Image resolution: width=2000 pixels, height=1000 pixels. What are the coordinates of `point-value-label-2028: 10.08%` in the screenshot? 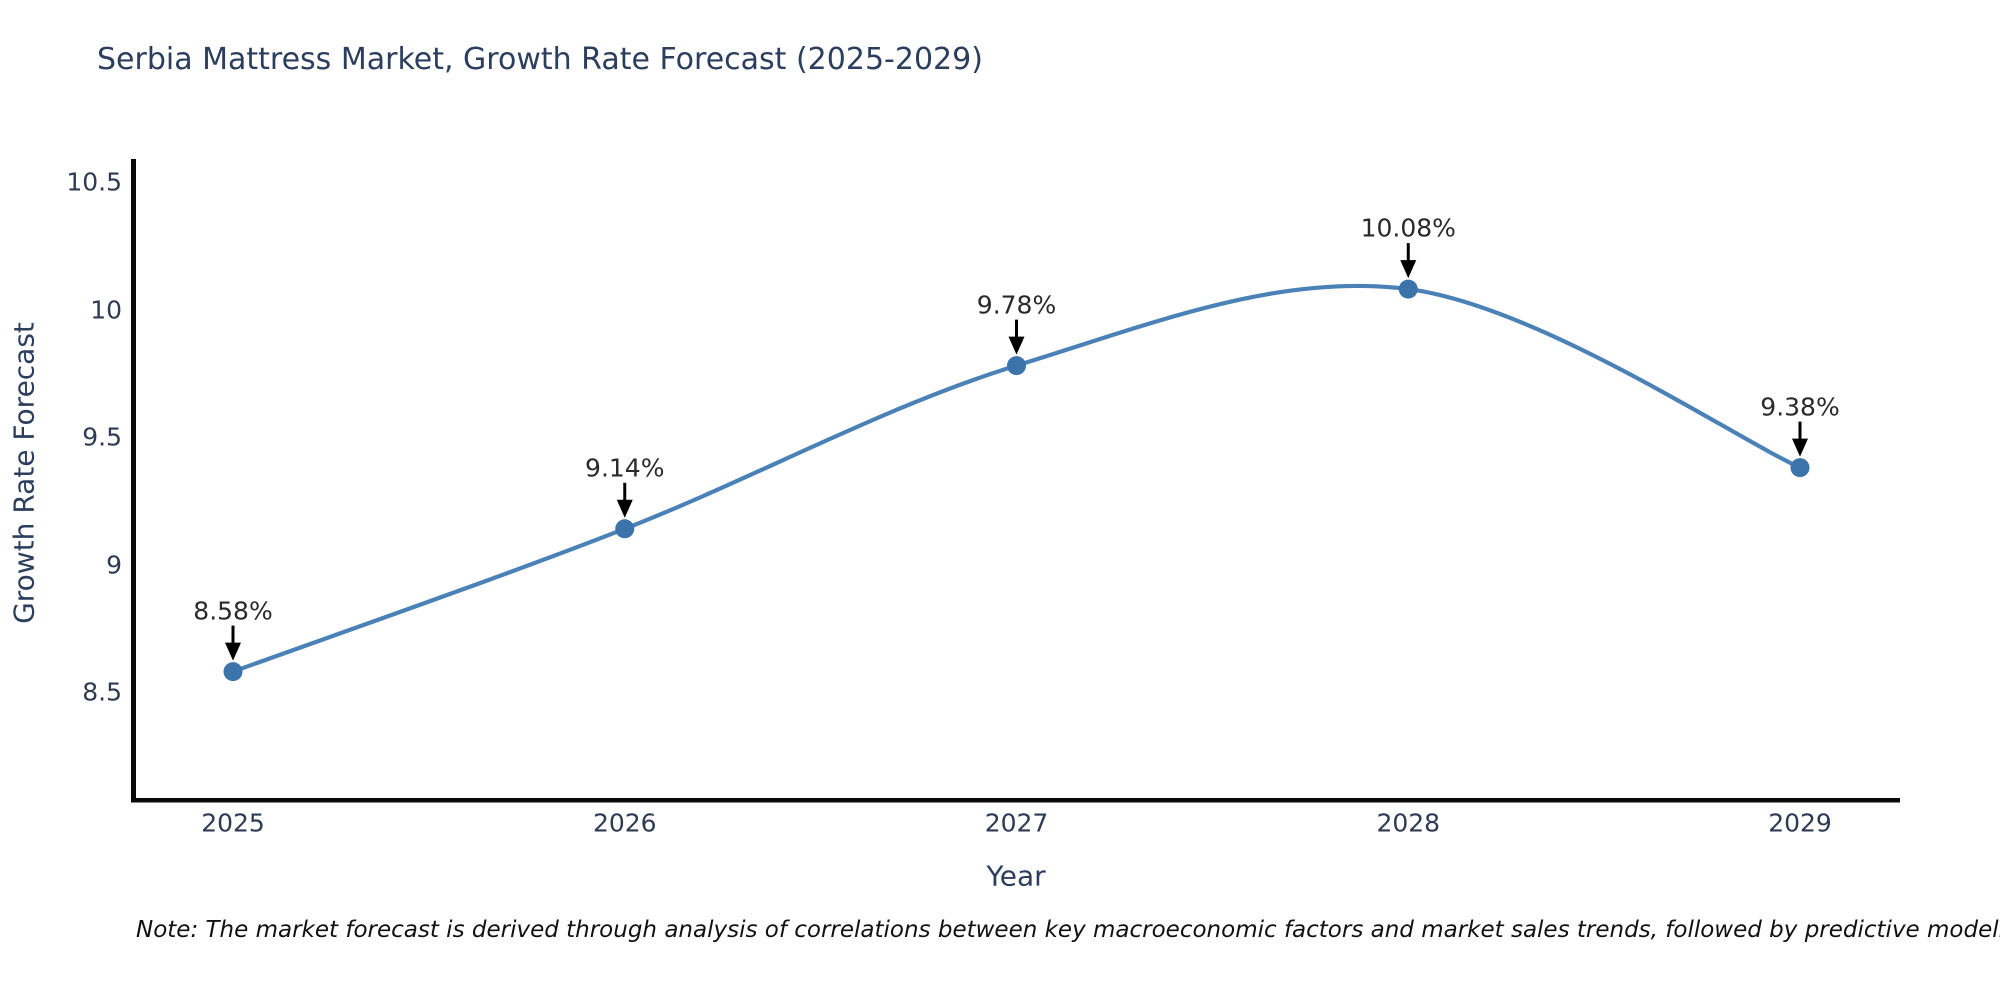 It's located at (1408, 228).